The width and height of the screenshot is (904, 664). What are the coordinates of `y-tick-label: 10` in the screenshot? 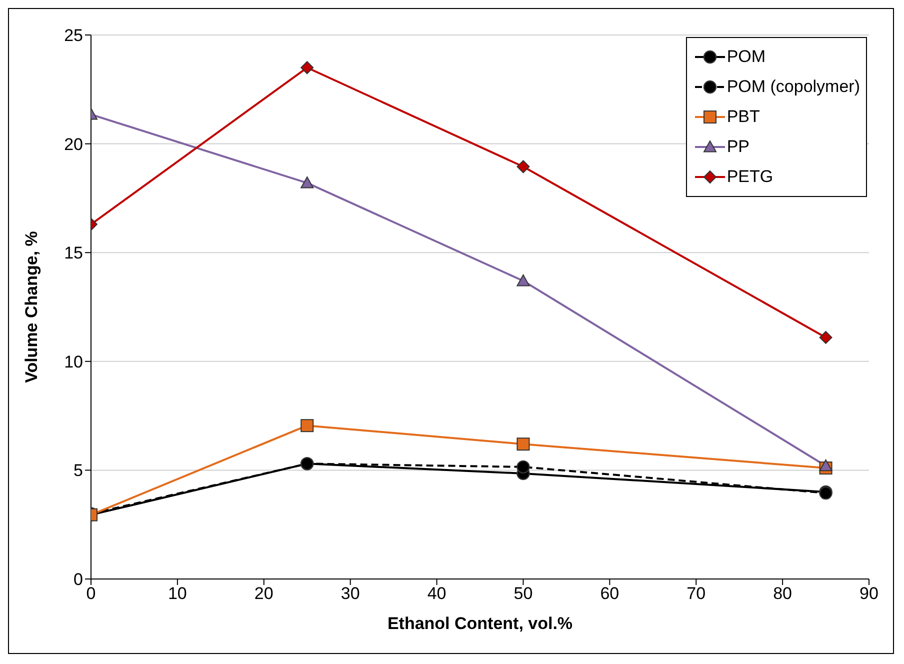 It's located at (73, 362).